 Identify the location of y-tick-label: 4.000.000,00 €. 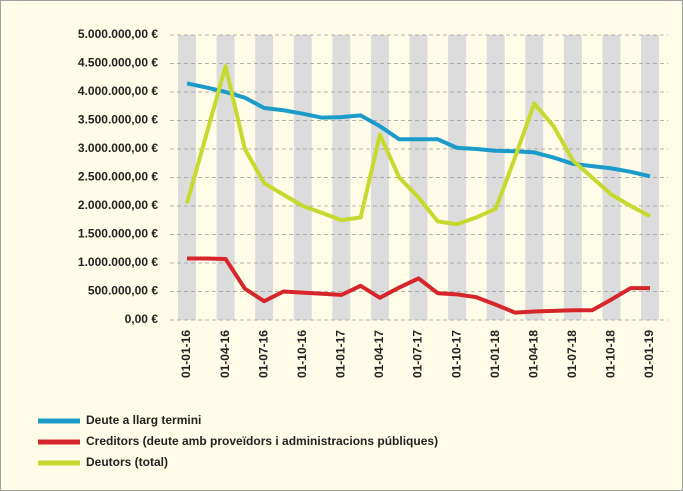
(118, 91).